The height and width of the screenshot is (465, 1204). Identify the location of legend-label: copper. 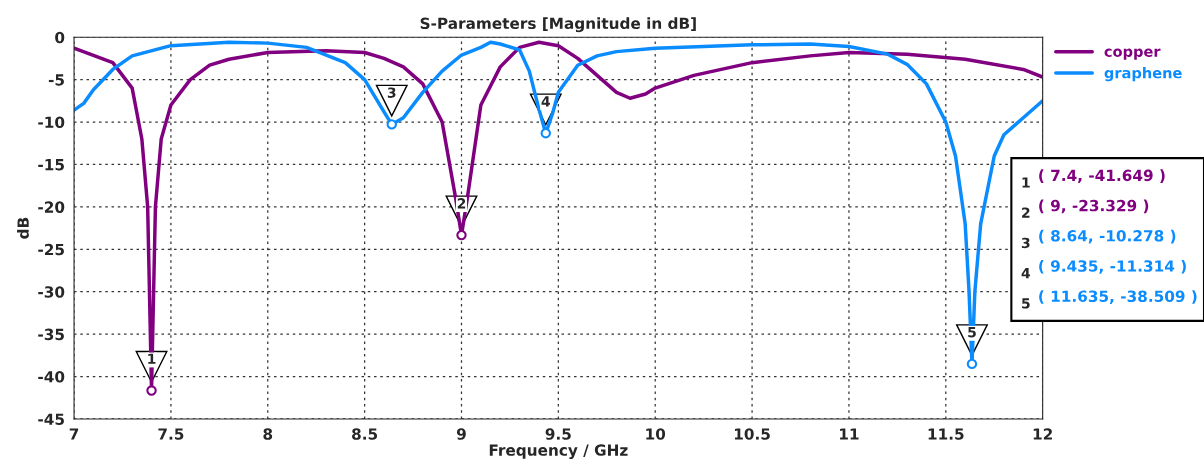
(1132, 54).